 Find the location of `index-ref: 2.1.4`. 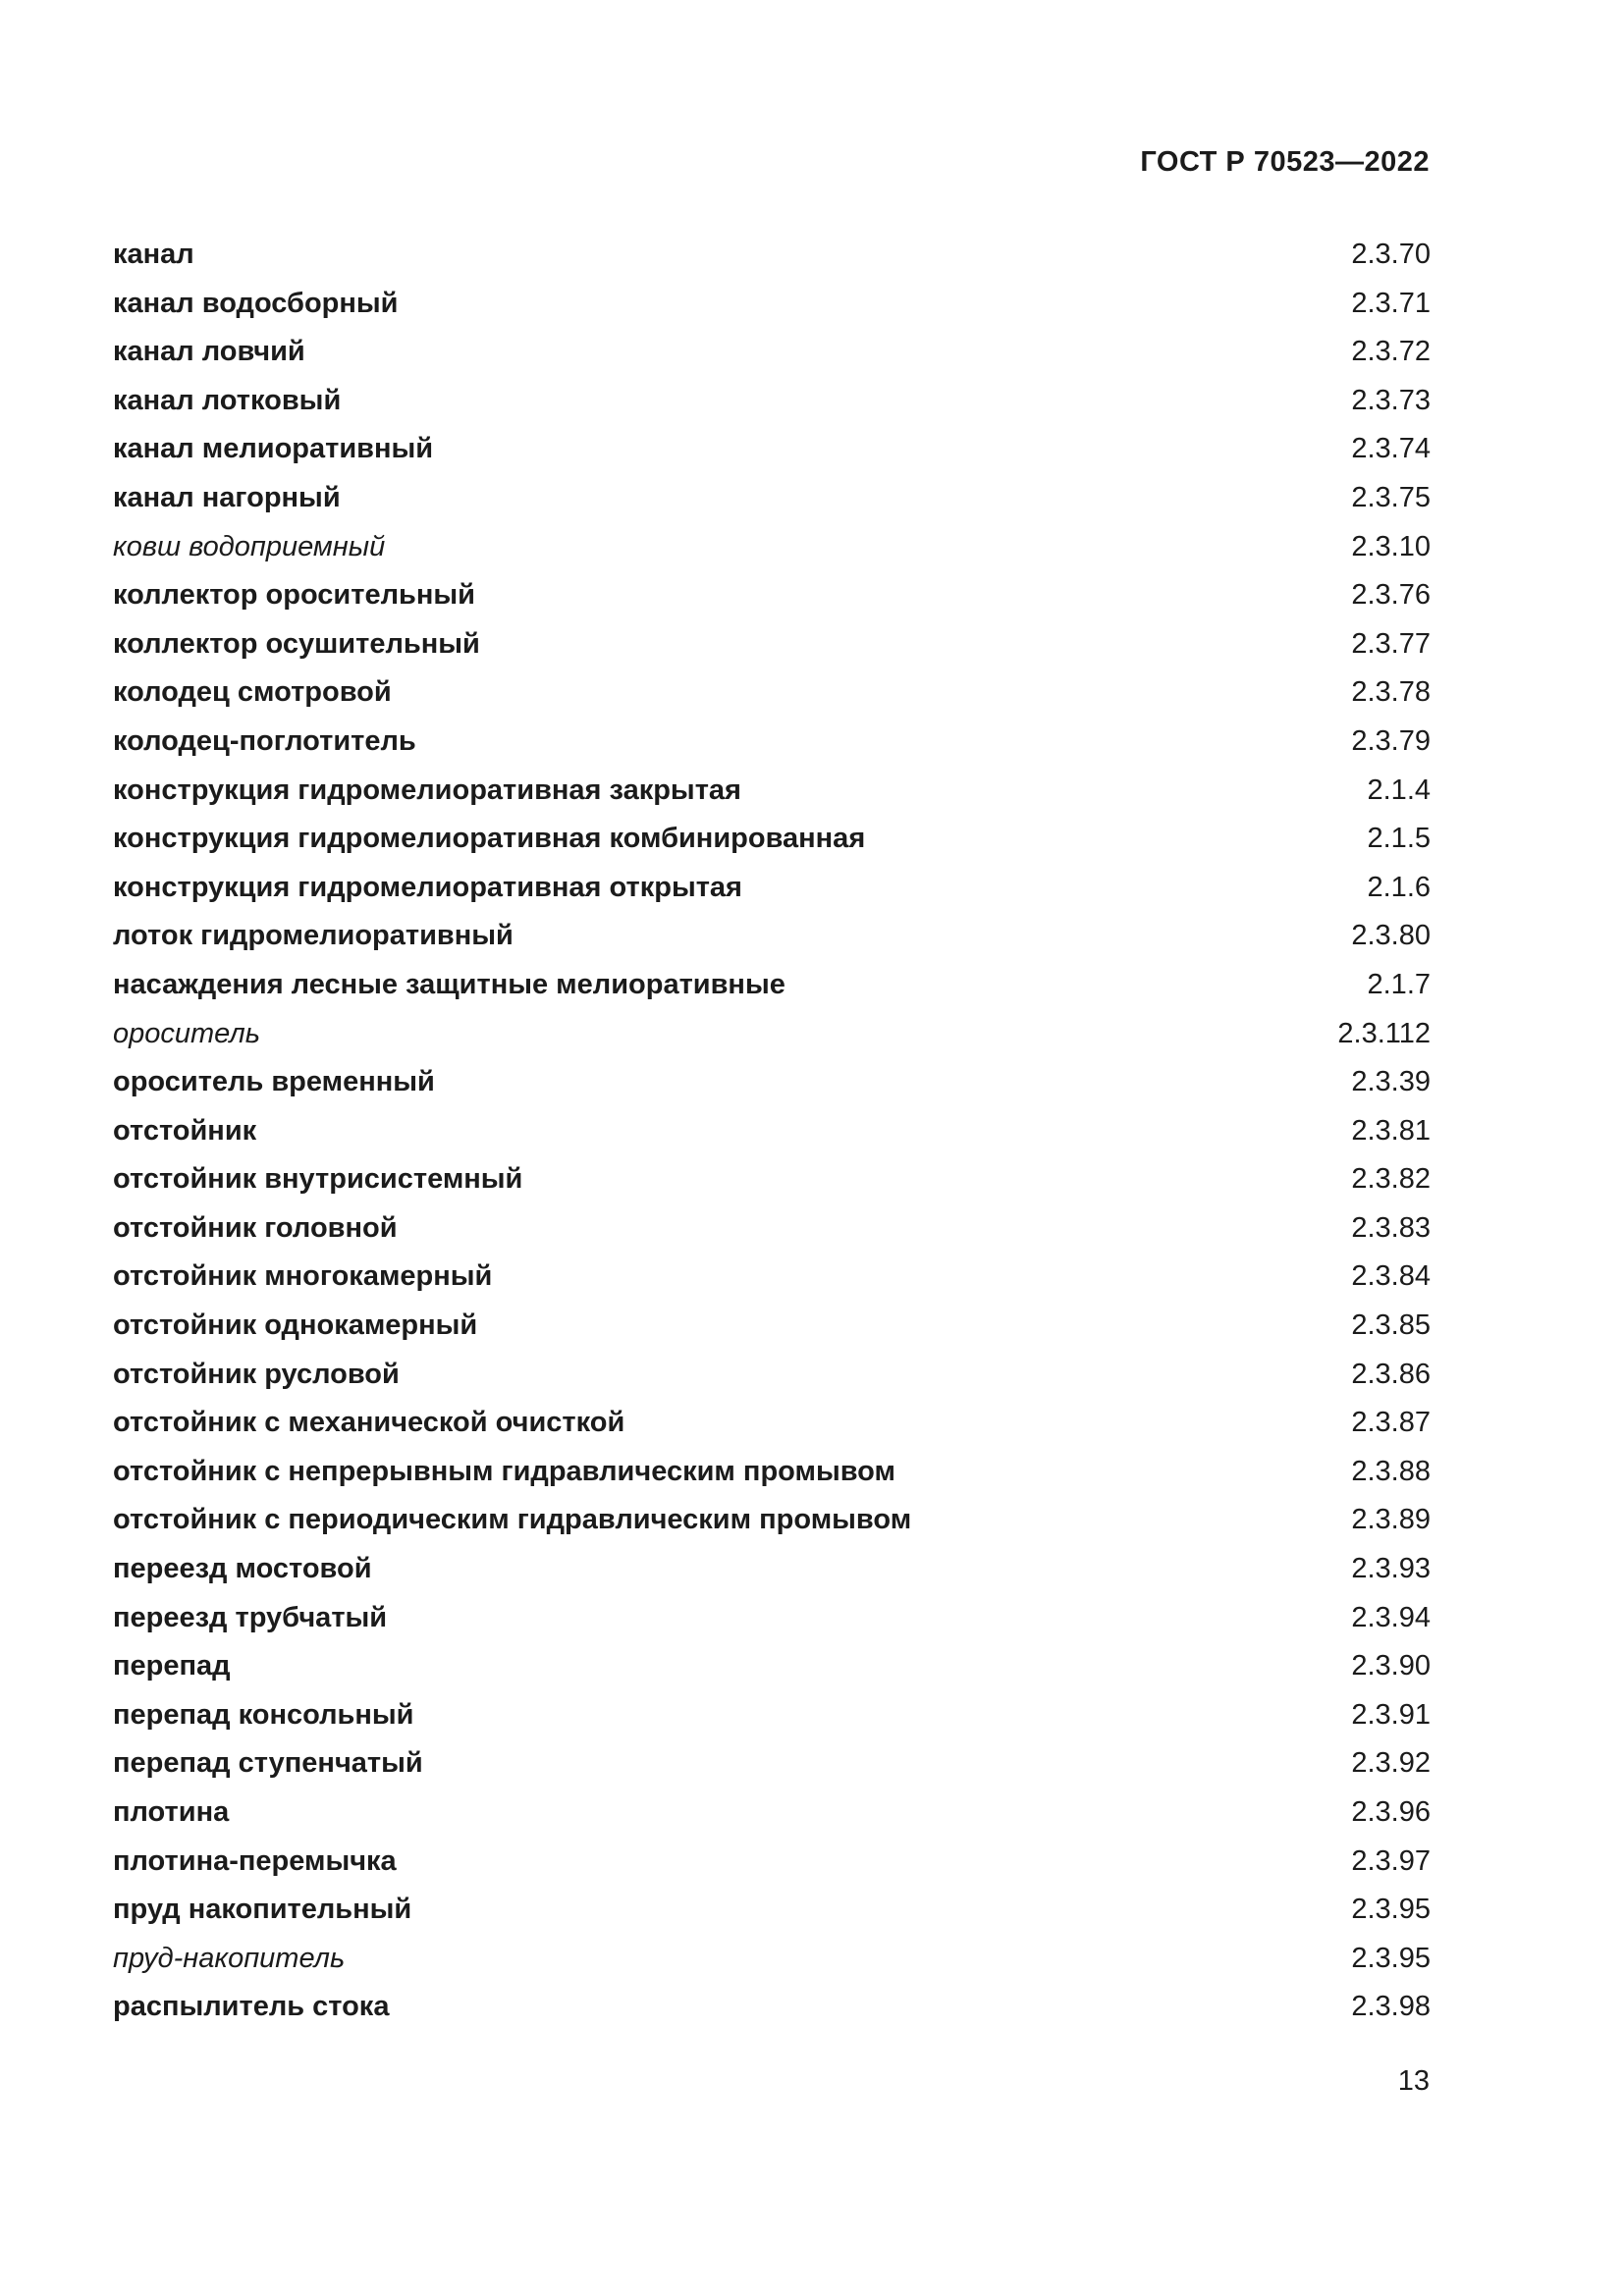

index-ref: 2.1.4 is located at coordinates (1399, 790).